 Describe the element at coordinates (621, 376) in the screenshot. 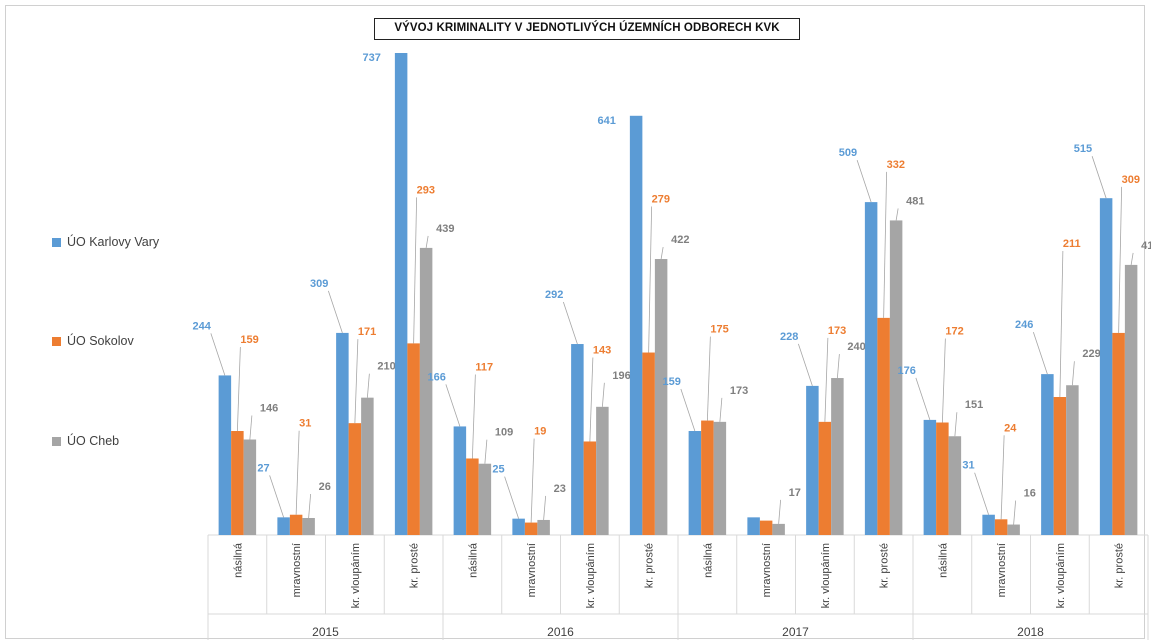

I see `data-label: 196` at that location.